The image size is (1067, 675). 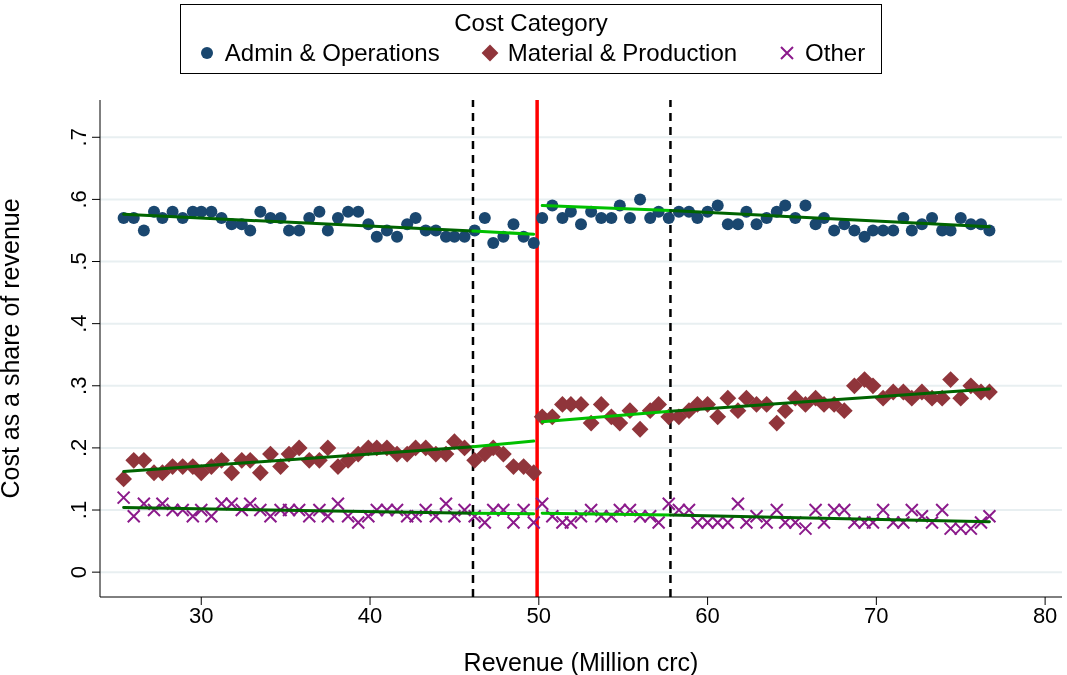 What do you see at coordinates (539, 615) in the screenshot?
I see `x-tick-label: 50` at bounding box center [539, 615].